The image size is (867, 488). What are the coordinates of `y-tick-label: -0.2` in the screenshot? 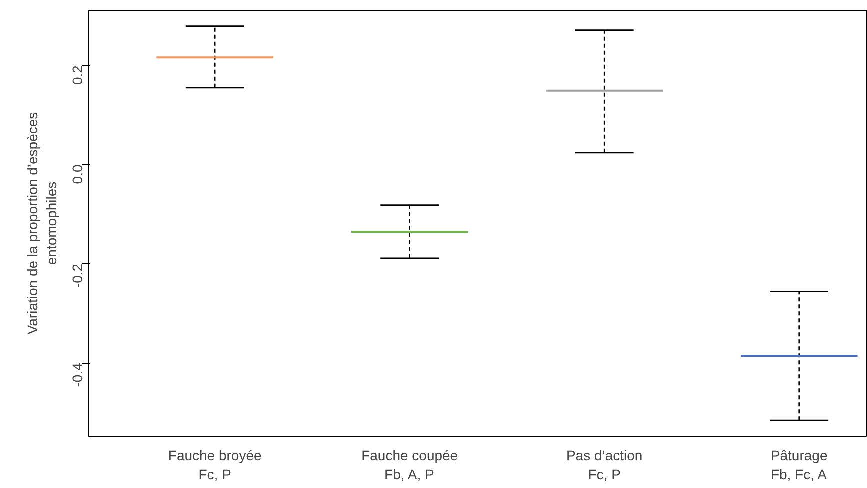 It's located at (78, 276).